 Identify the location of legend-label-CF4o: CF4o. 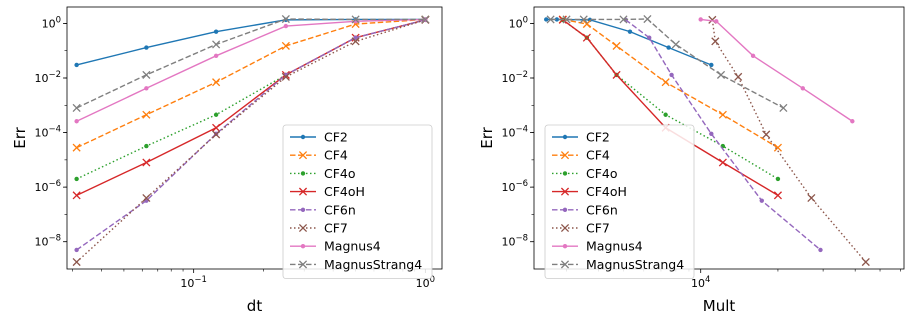
(602, 173).